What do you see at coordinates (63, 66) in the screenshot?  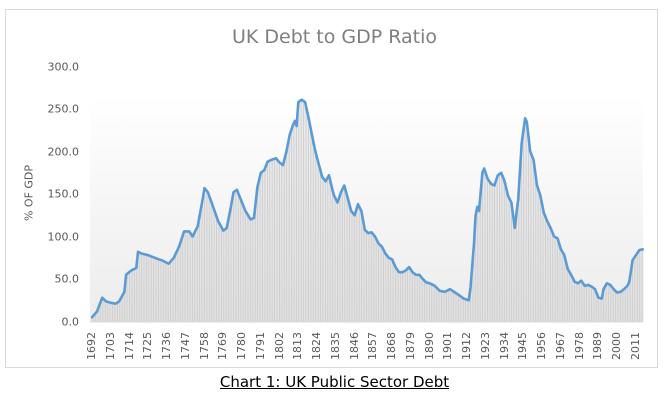 I see `y-tick-label: 300.0` at bounding box center [63, 66].